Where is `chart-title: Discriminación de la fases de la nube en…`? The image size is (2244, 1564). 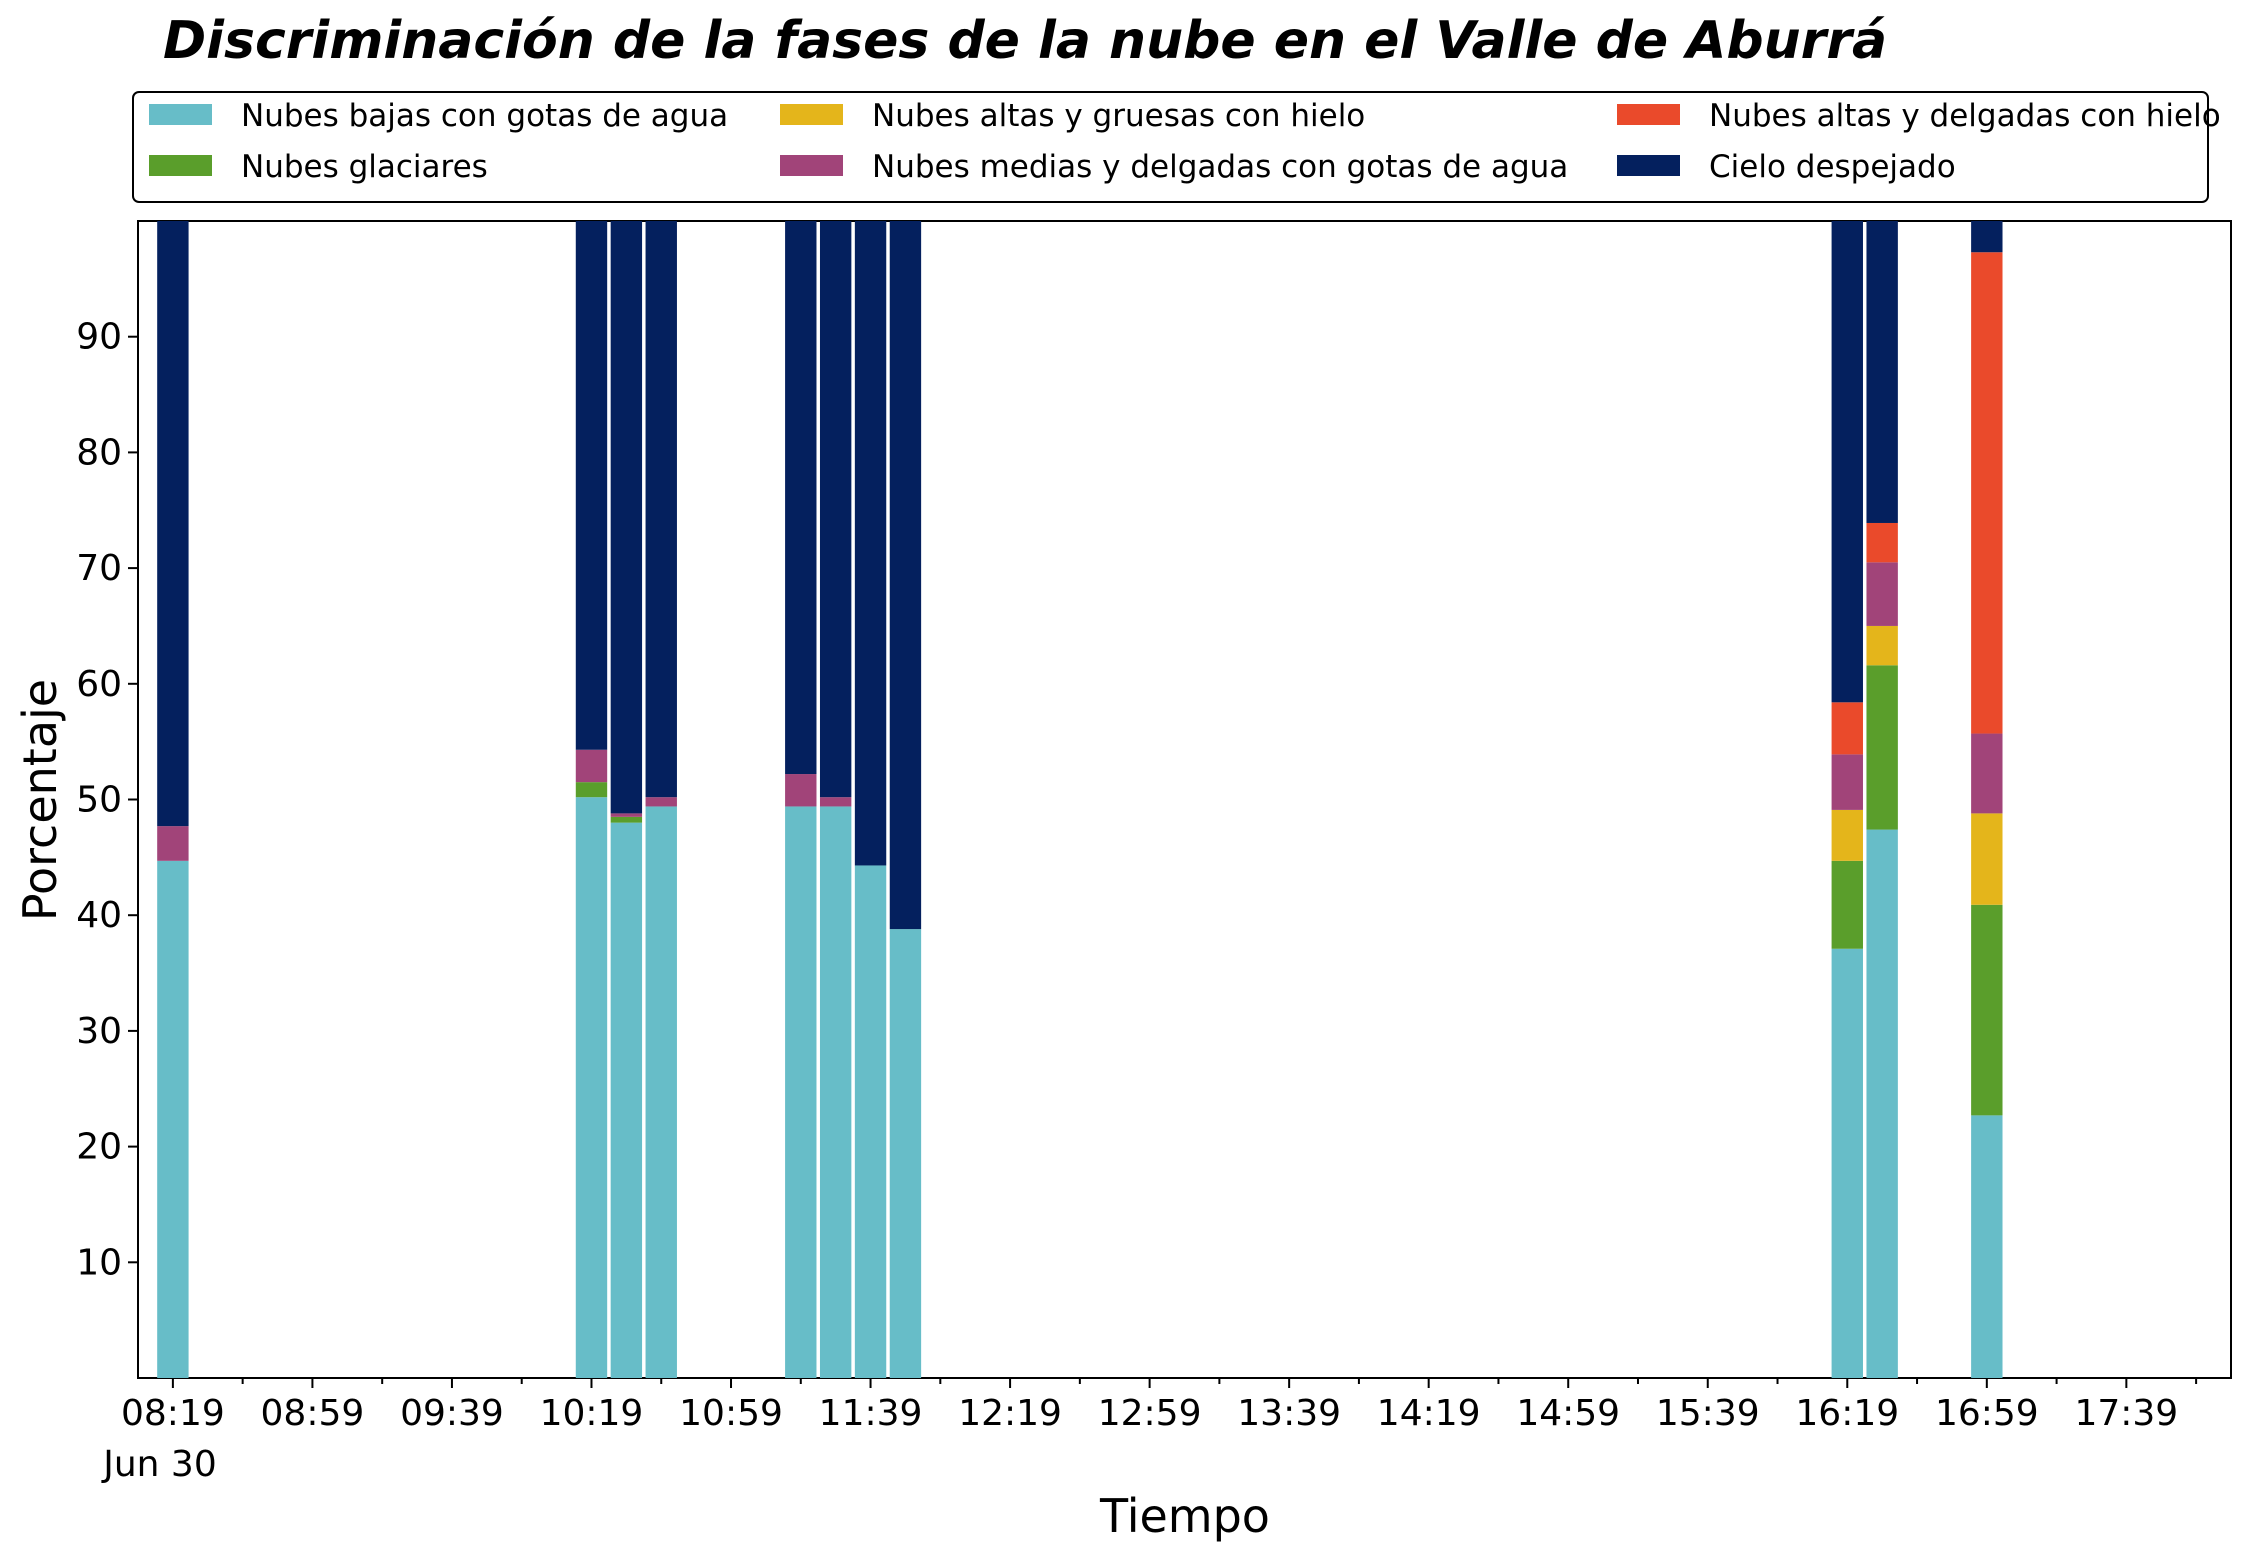 chart-title: Discriminación de la fases de la nube en… is located at coordinates (1025, 41).